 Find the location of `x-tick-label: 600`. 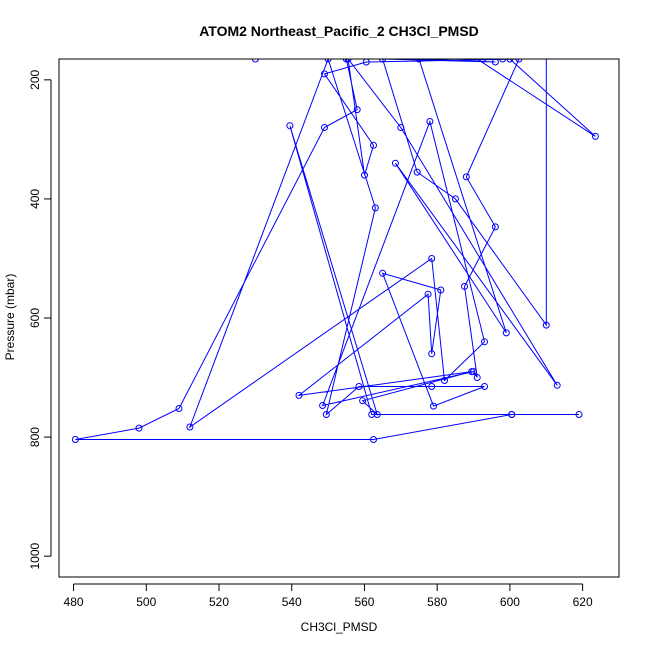

x-tick-label: 600 is located at coordinates (510, 602).